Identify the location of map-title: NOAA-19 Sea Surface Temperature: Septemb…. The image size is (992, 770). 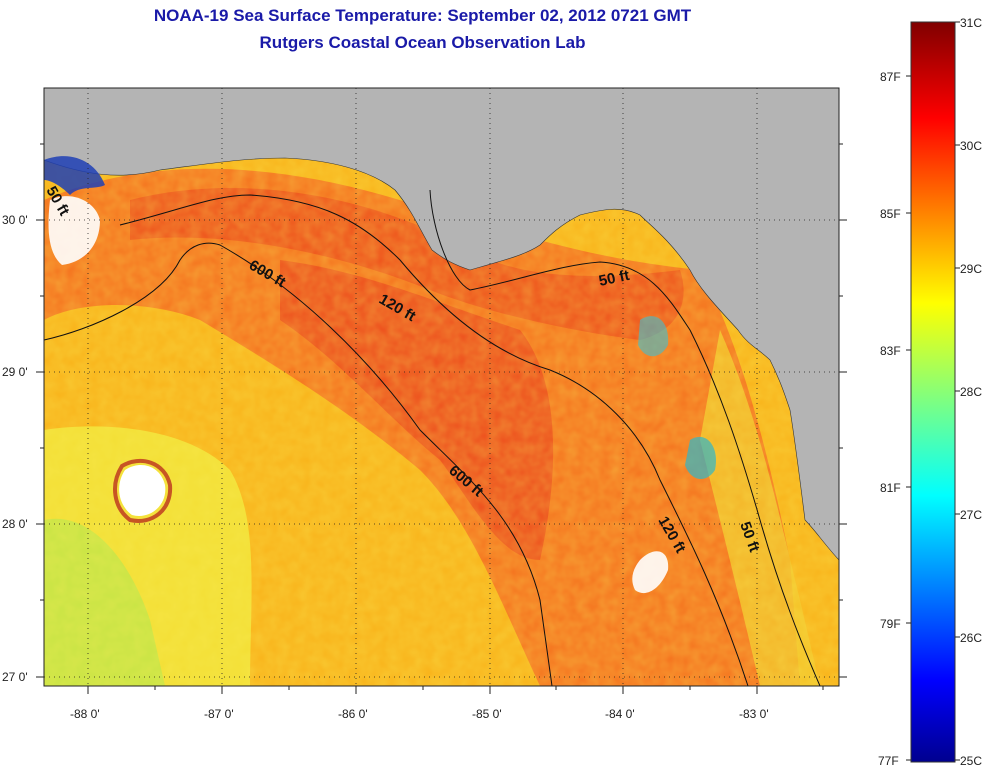
(422, 15).